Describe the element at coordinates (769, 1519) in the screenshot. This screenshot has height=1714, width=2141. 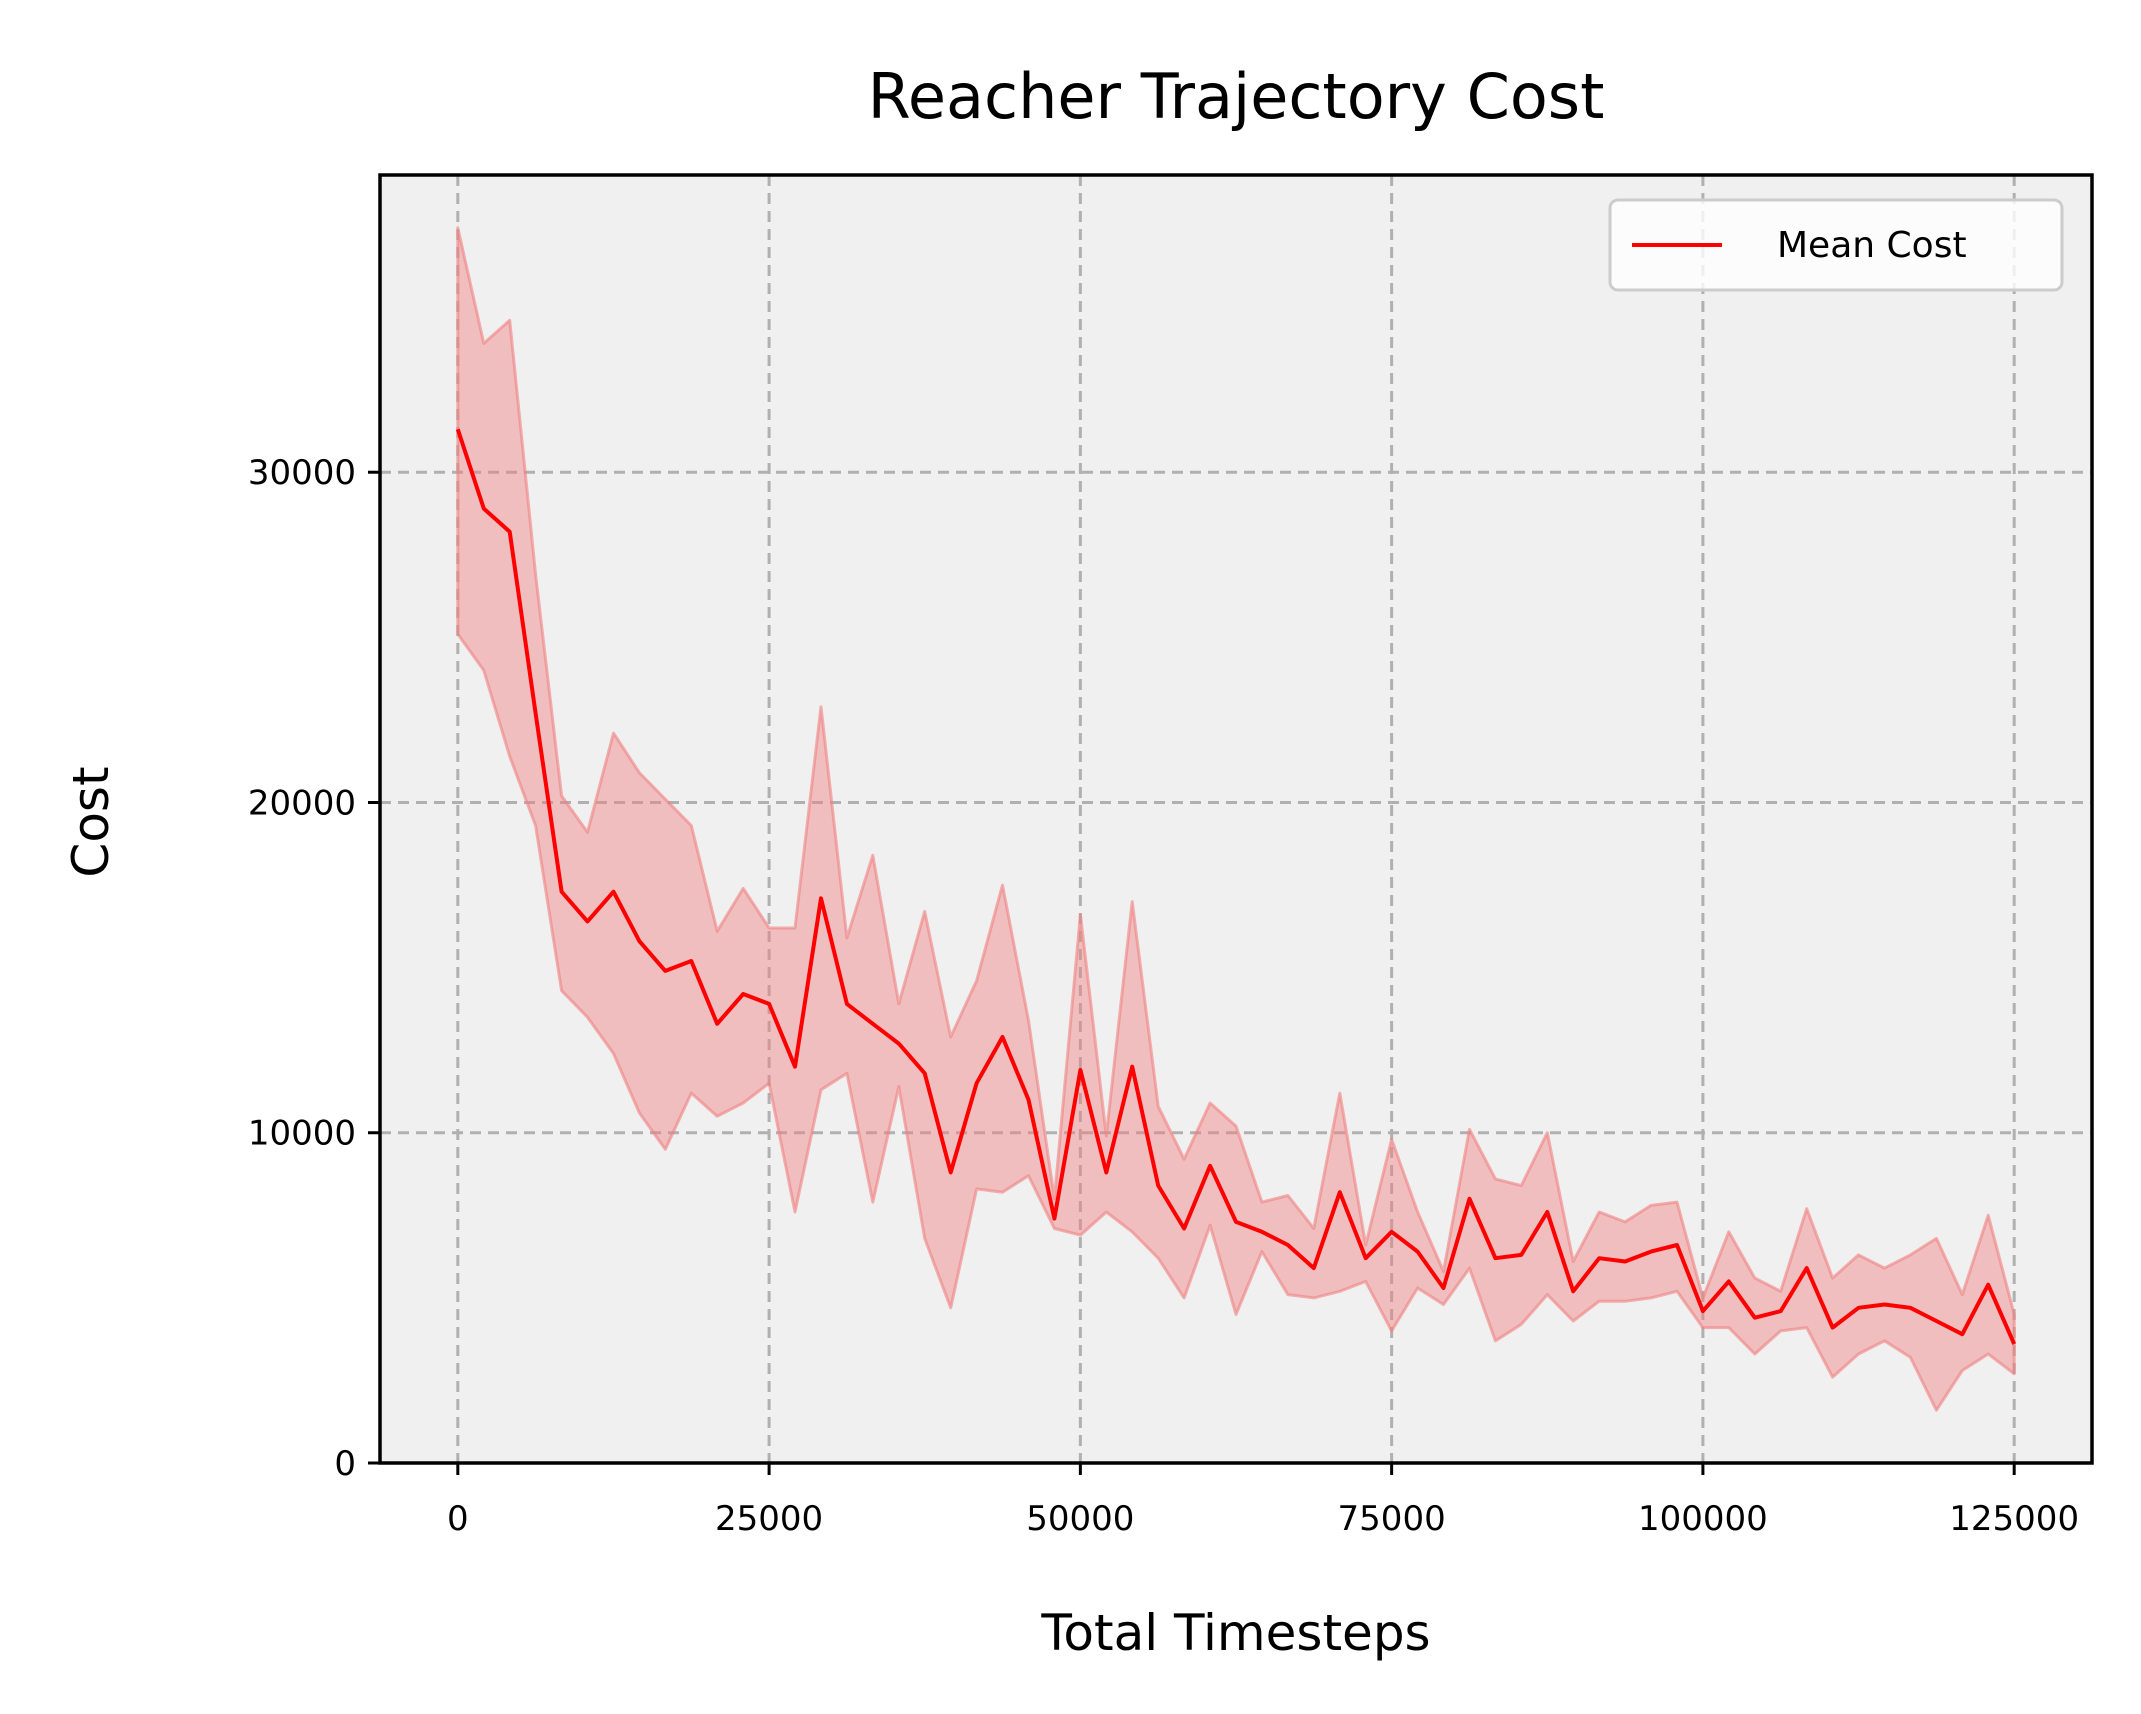
I see `x-tick-label: 25000` at that location.